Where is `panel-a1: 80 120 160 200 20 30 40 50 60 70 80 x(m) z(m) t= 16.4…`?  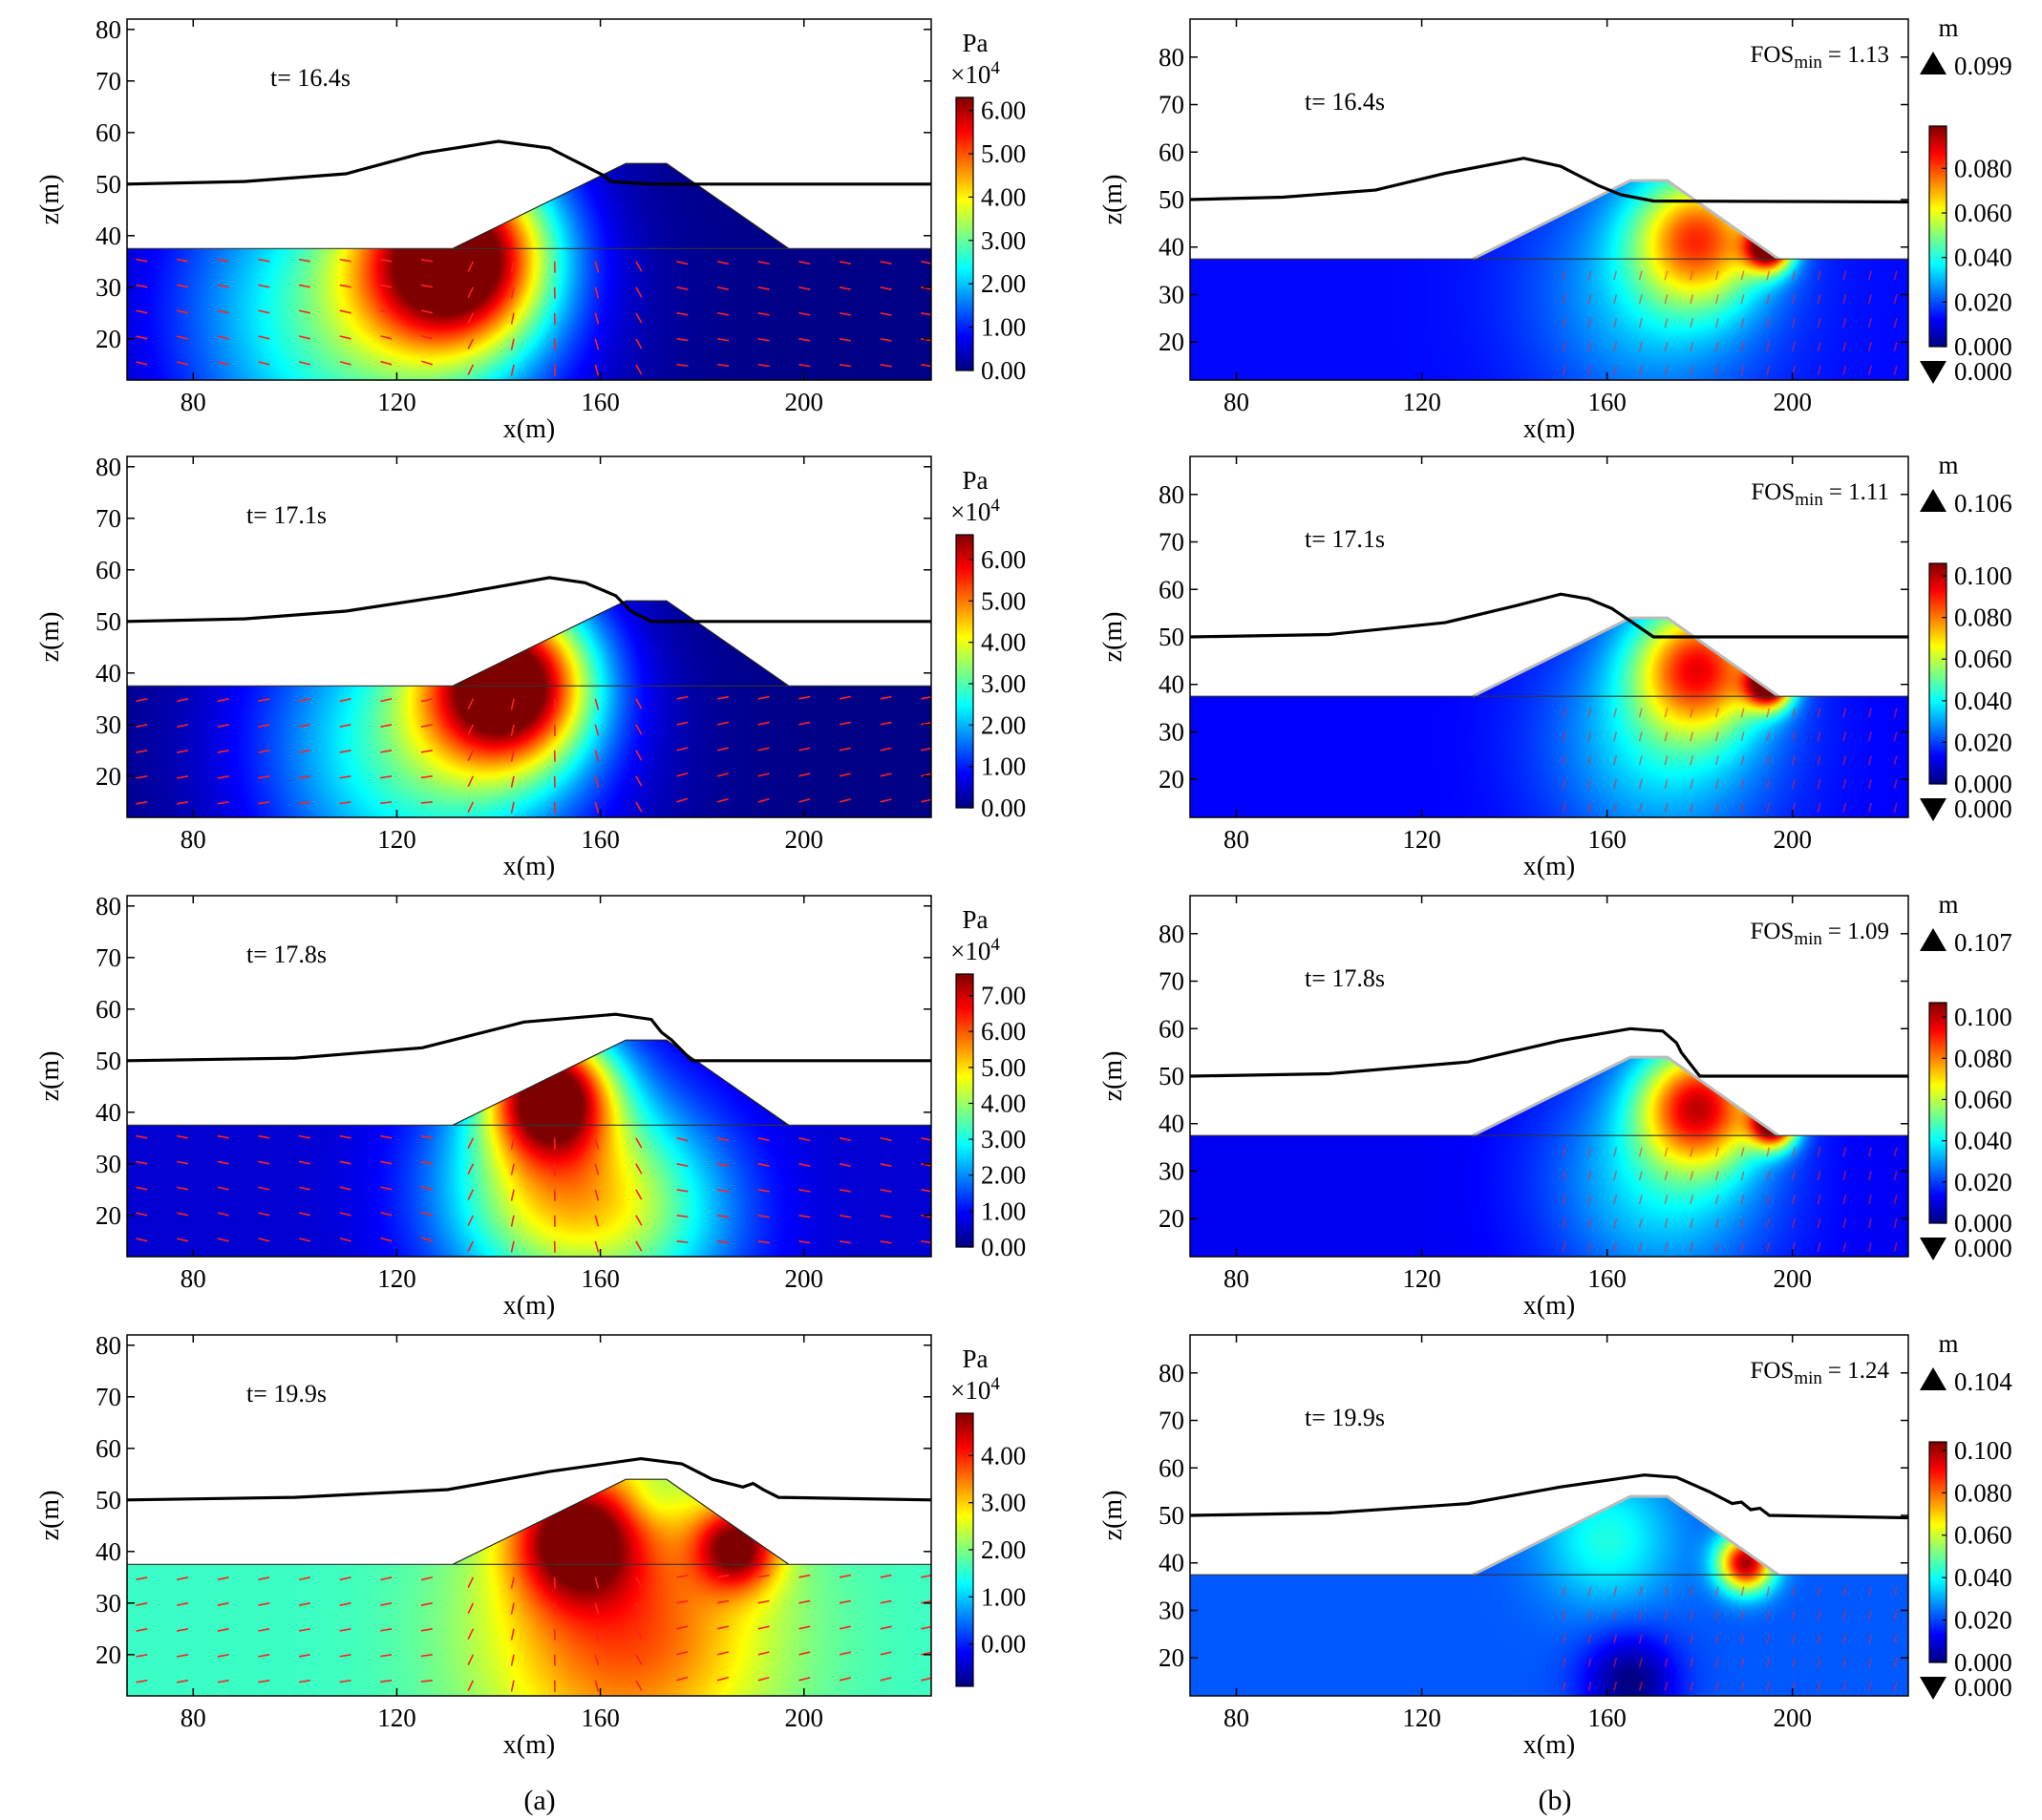 panel-a1: 80 120 160 200 20 30 40 50 60 70 80 x(m) z(m) t= 16.4… is located at coordinates (531, 229).